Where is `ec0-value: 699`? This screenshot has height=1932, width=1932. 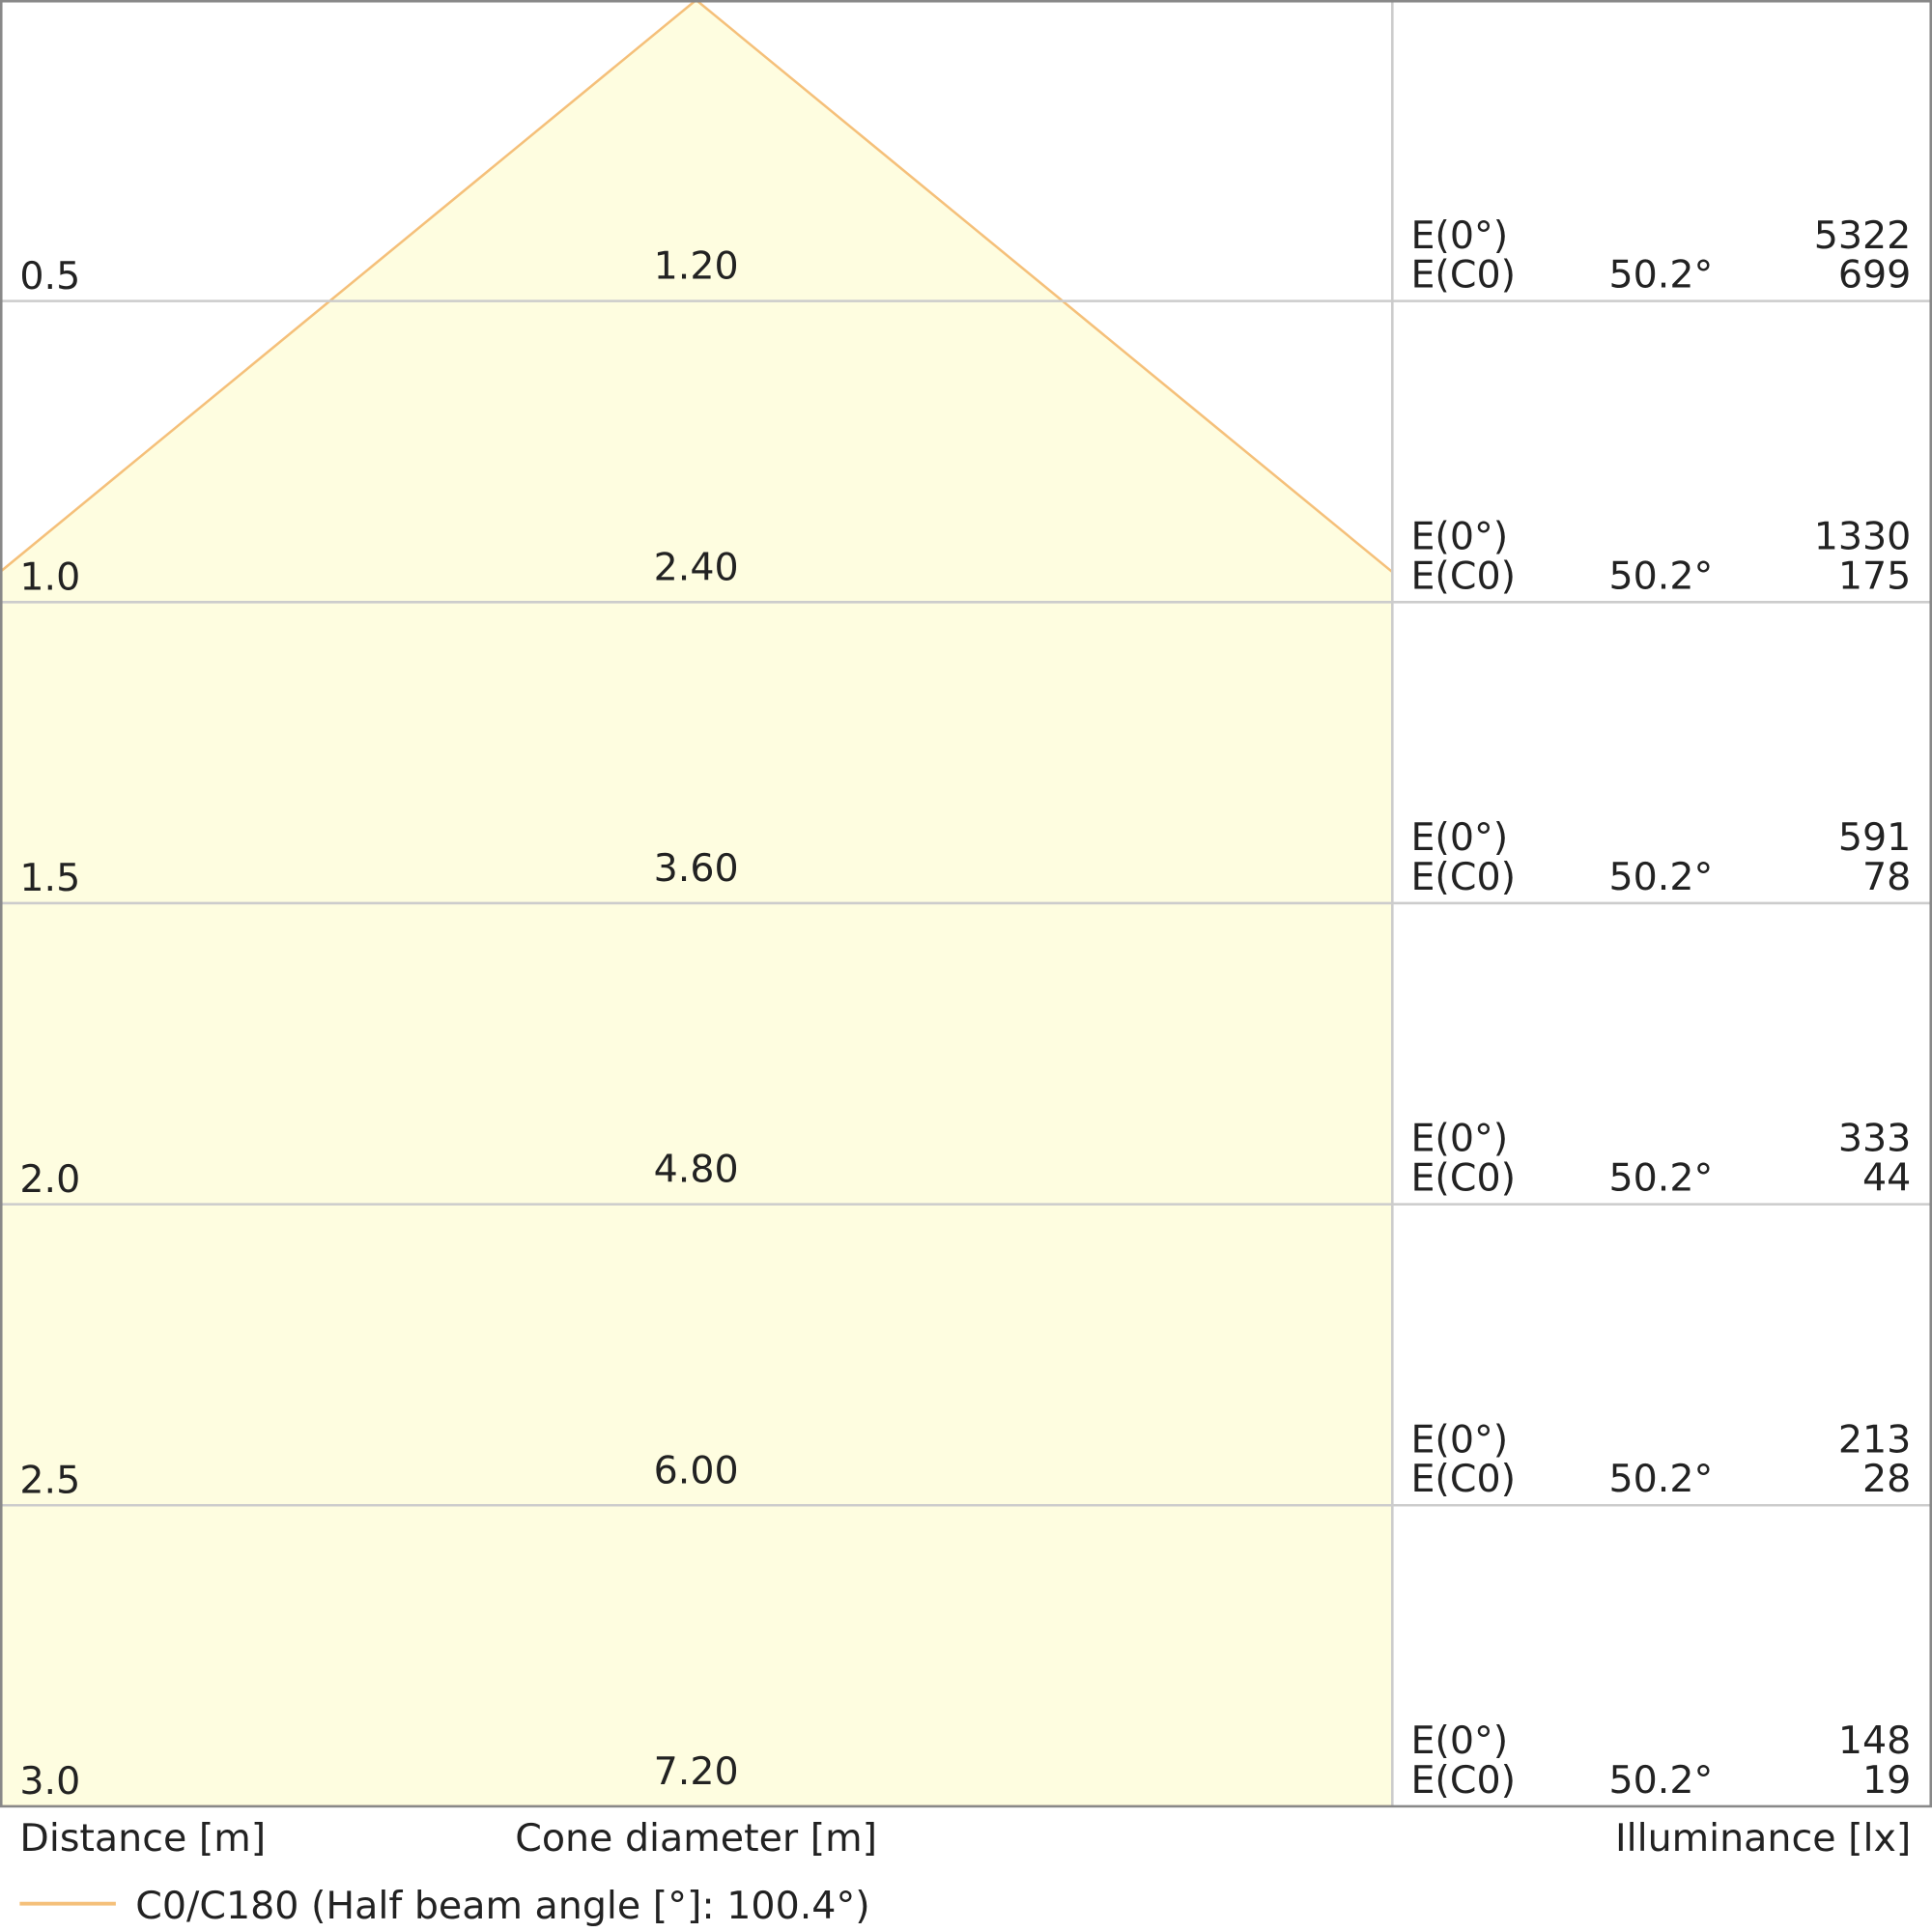
ec0-value: 699 is located at coordinates (1874, 275).